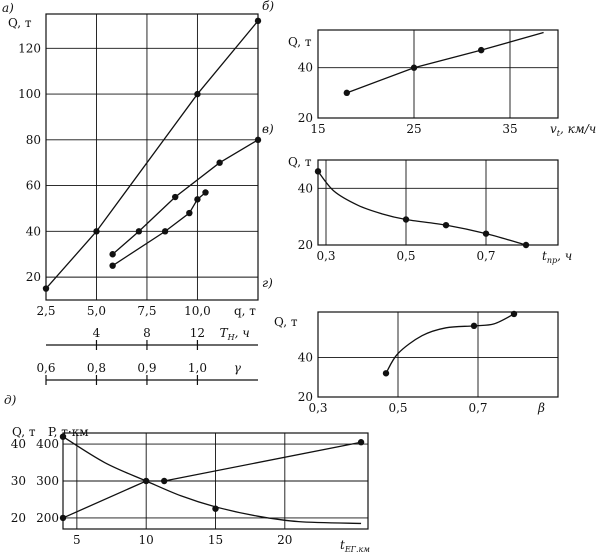  What do you see at coordinates (146, 540) in the screenshot?
I see `x-tick-label: 10` at bounding box center [146, 540].